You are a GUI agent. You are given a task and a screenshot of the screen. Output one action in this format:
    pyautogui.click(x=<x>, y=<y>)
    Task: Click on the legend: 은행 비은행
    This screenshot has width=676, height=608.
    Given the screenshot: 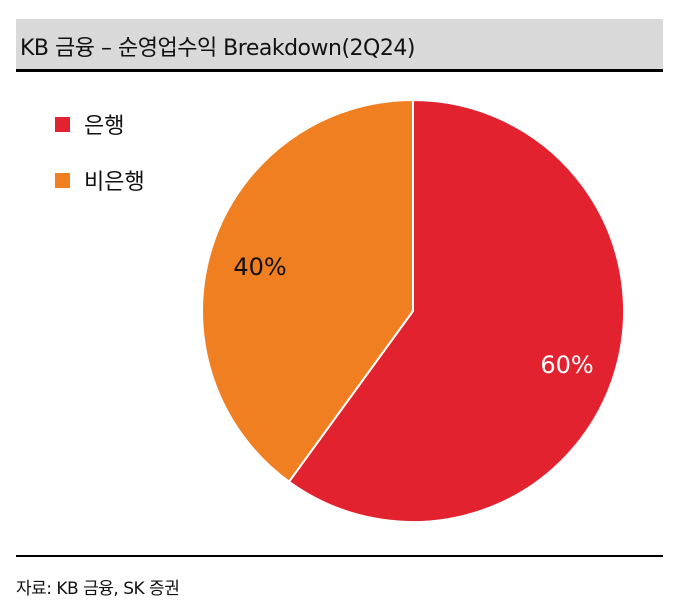 What is the action you would take?
    pyautogui.click(x=100, y=166)
    